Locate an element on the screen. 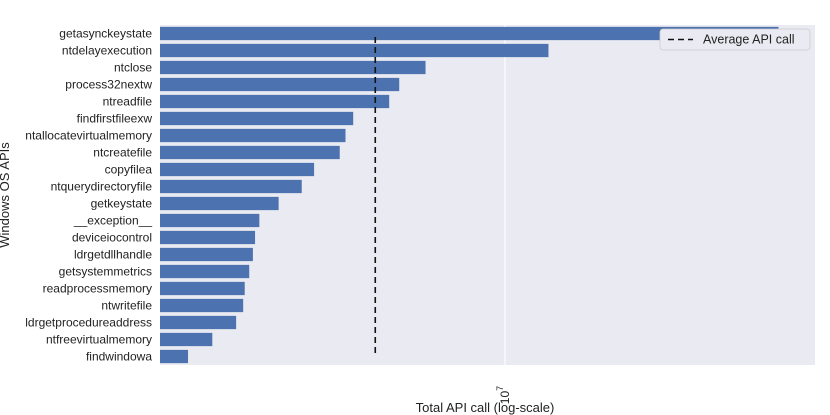 This screenshot has width=830, height=415. bar-ntreadfile is located at coordinates (275, 101).